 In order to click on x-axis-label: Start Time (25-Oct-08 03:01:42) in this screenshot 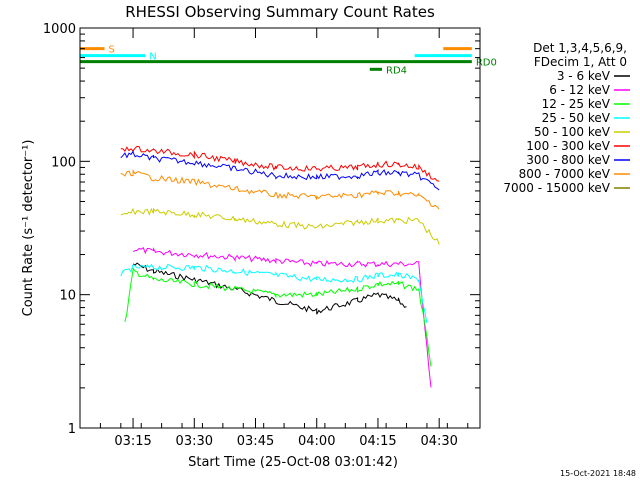, I will do `click(293, 462)`.